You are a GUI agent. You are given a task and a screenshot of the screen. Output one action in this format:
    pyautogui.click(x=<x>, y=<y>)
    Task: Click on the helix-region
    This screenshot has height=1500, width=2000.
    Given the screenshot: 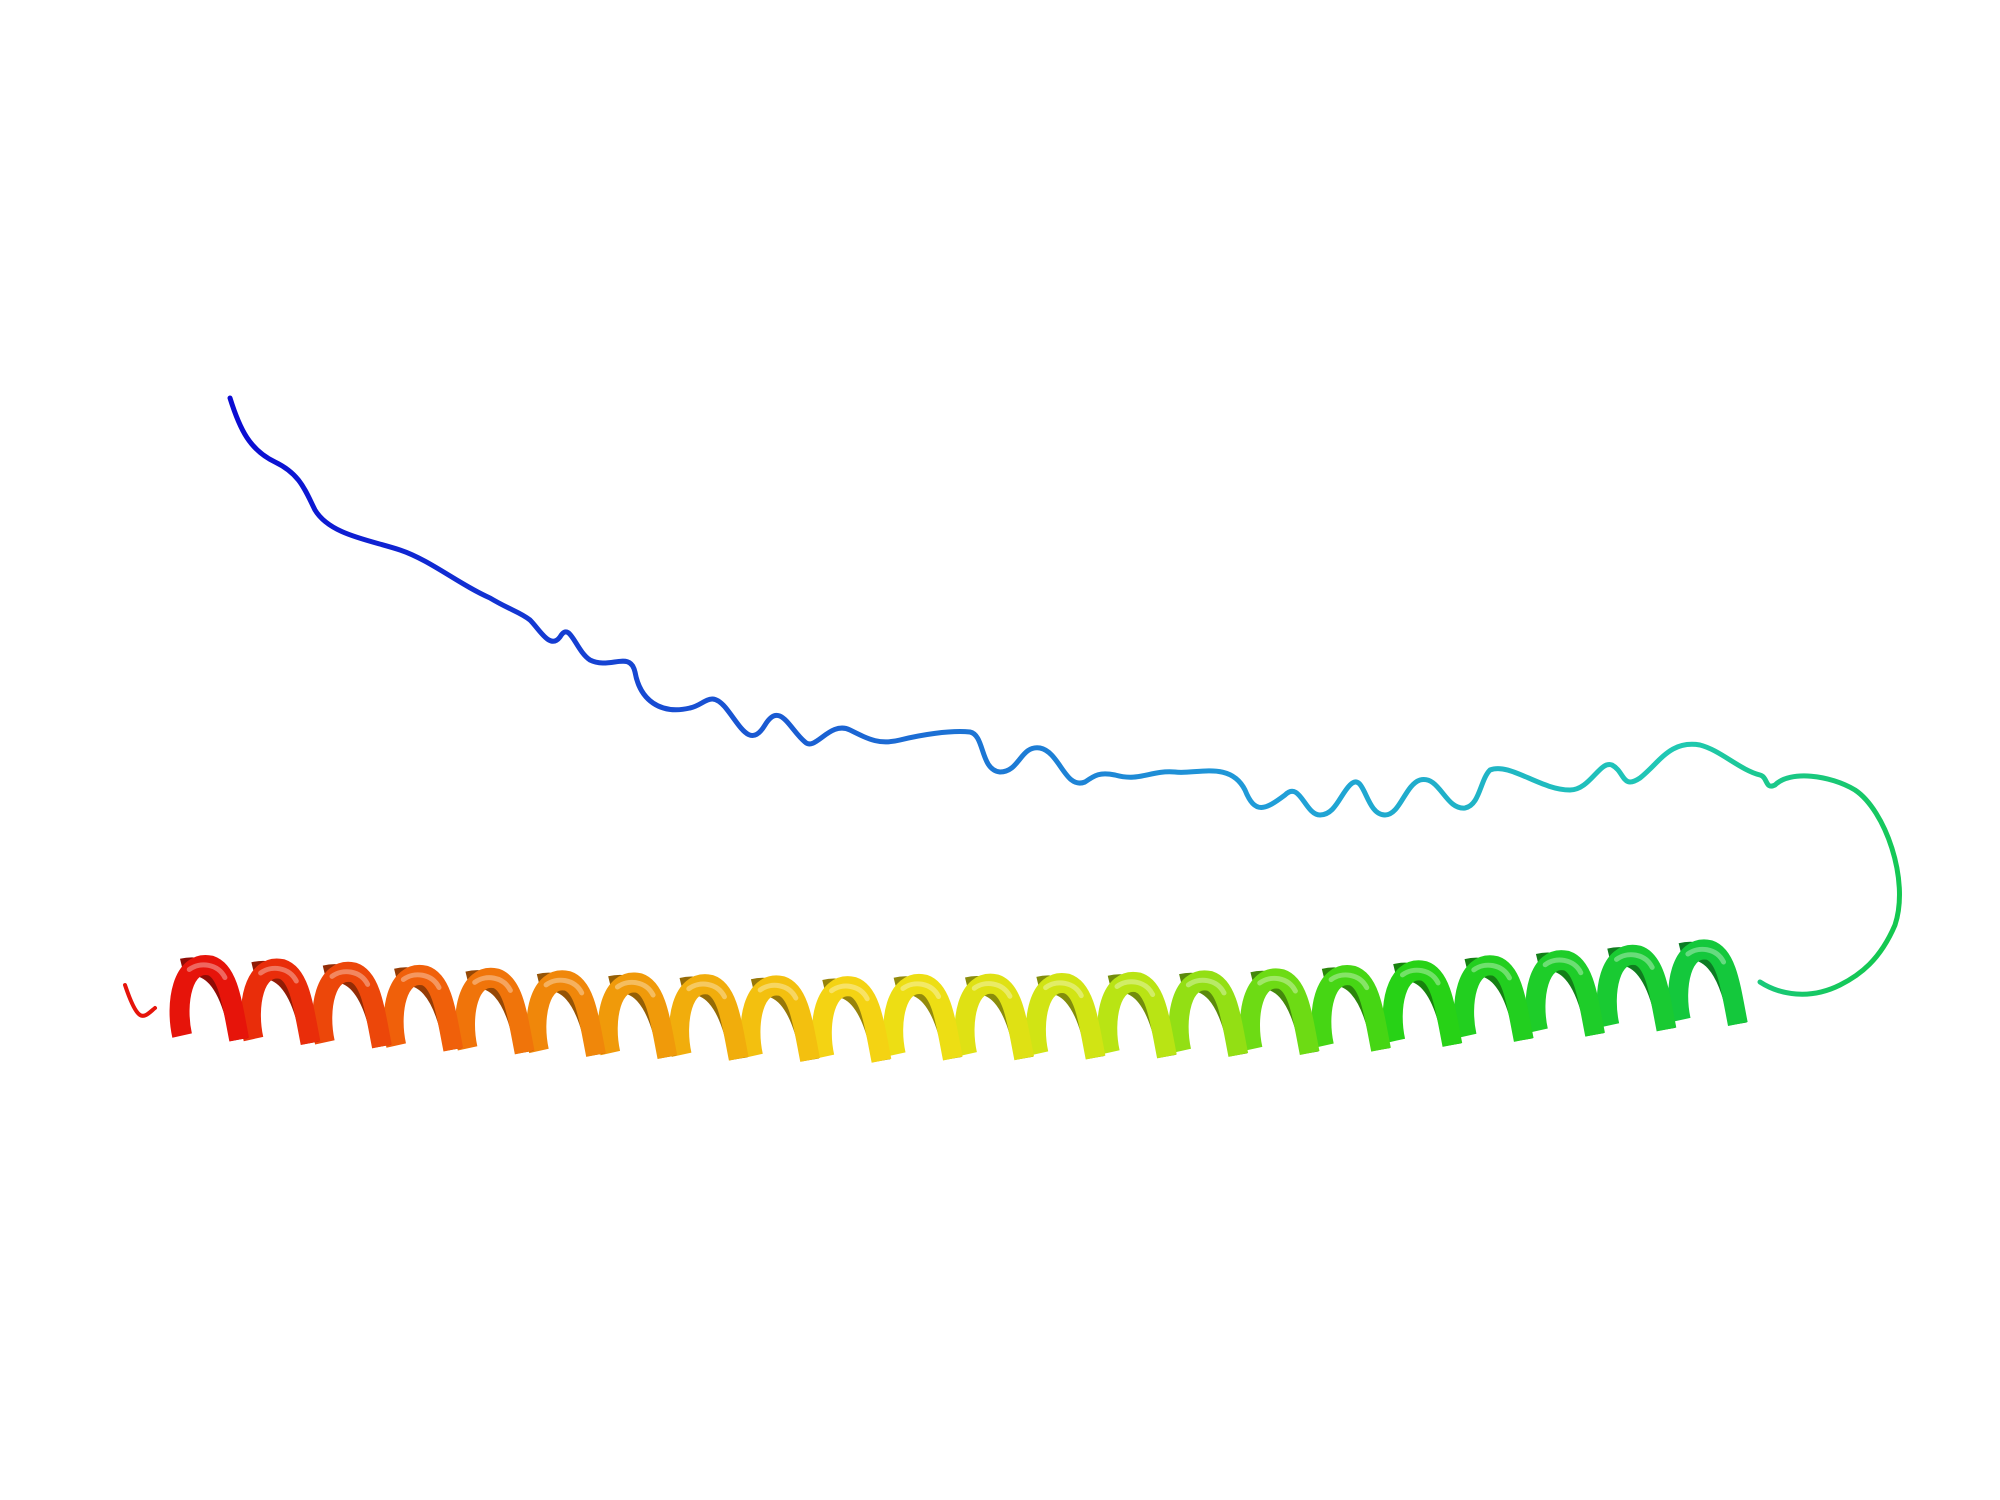 What is the action you would take?
    pyautogui.click(x=935, y=1001)
    